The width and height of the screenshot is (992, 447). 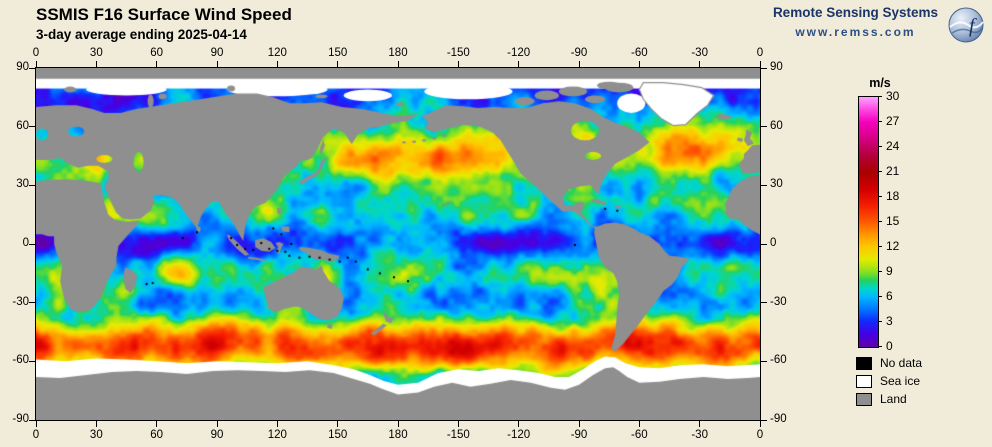 I want to click on lat-tick-label-right: 0, so click(x=773, y=243).